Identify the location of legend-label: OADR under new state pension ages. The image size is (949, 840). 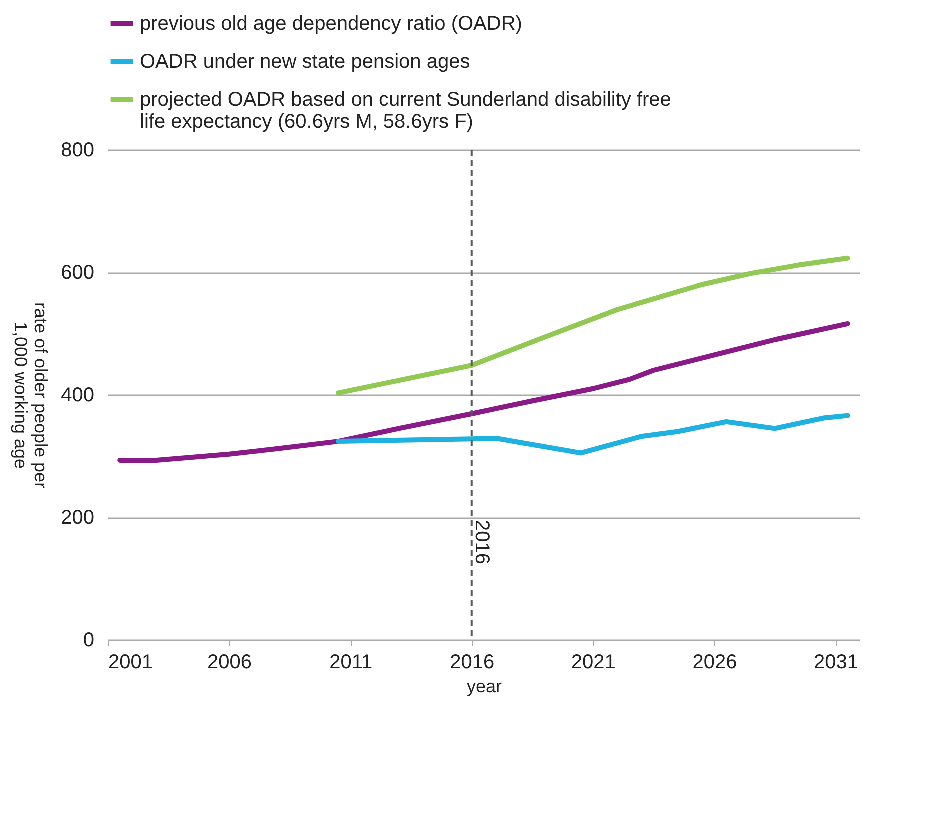
(305, 62).